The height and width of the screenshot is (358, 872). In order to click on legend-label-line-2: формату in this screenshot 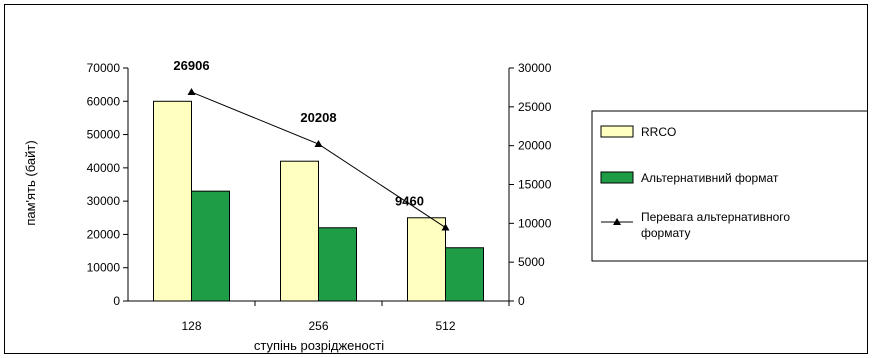, I will do `click(666, 233)`.